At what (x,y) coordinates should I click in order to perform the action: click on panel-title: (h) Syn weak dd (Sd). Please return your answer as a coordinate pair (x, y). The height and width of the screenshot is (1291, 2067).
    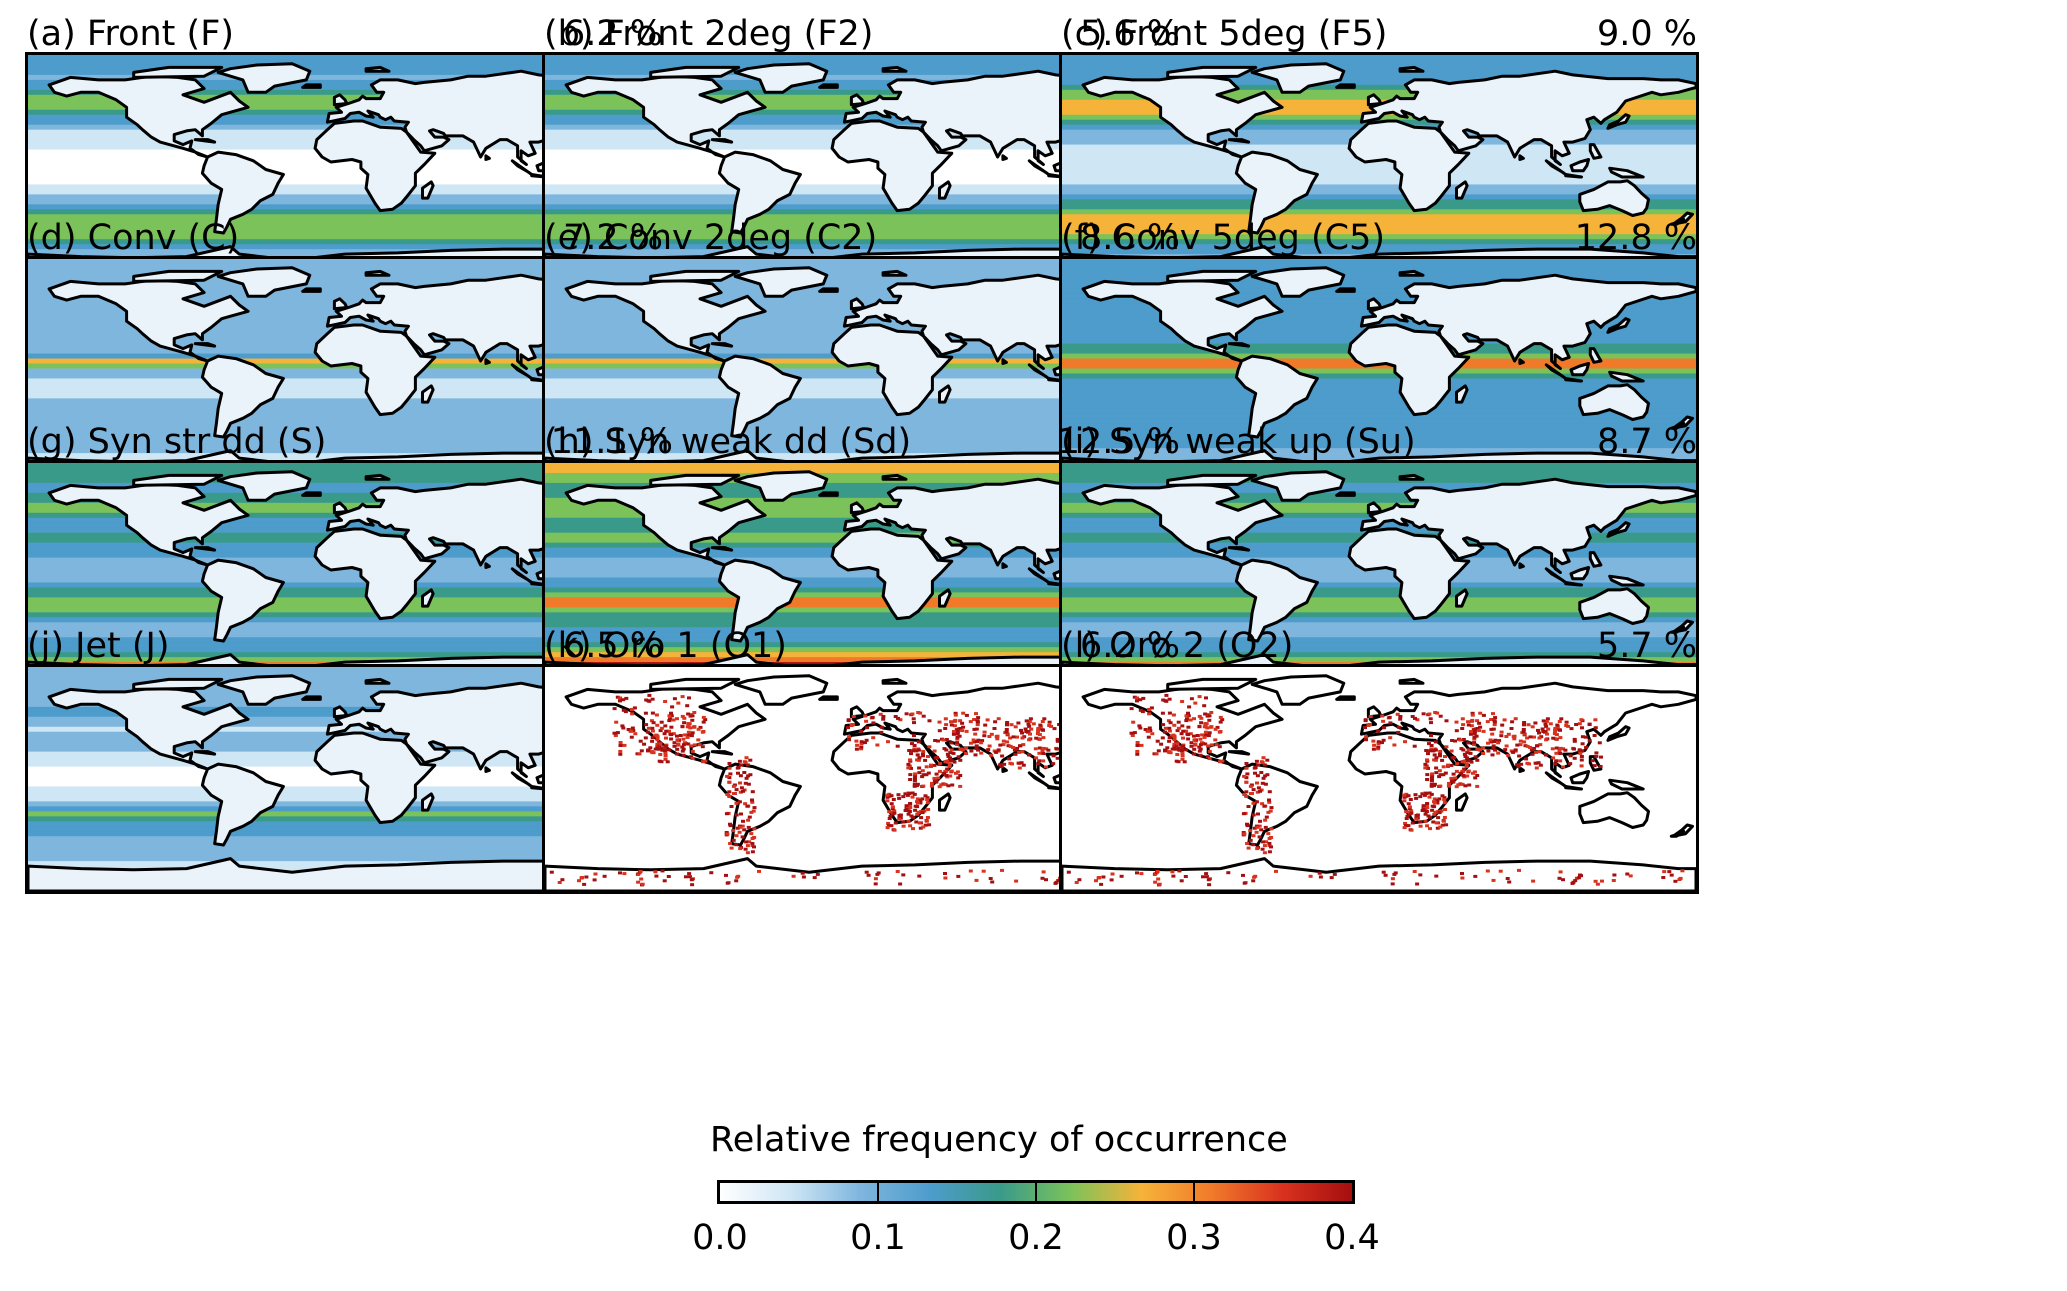
    Looking at the image, I should click on (728, 442).